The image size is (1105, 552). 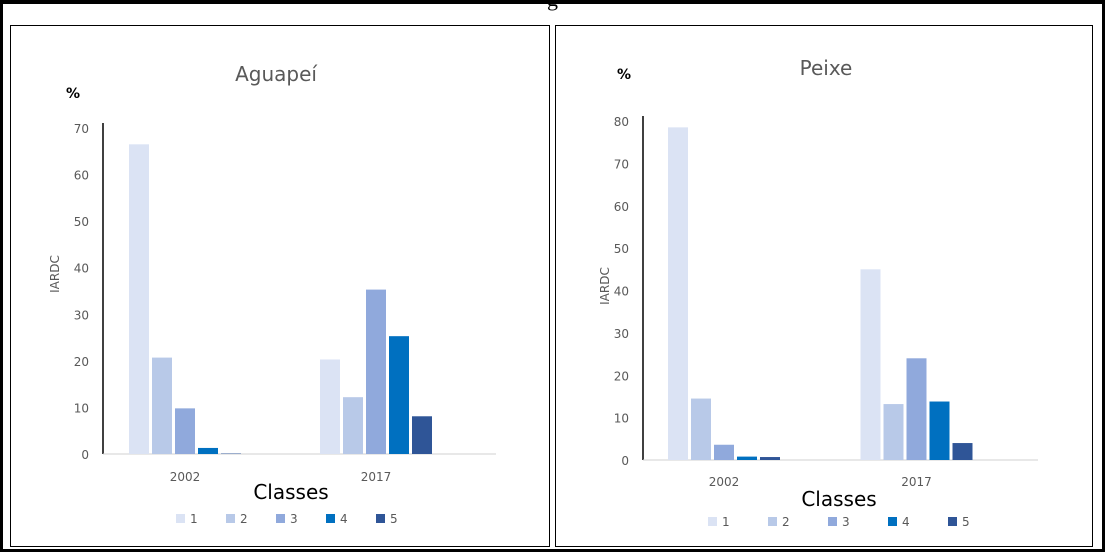 I want to click on chart-title: Peixe, so click(x=826, y=68).